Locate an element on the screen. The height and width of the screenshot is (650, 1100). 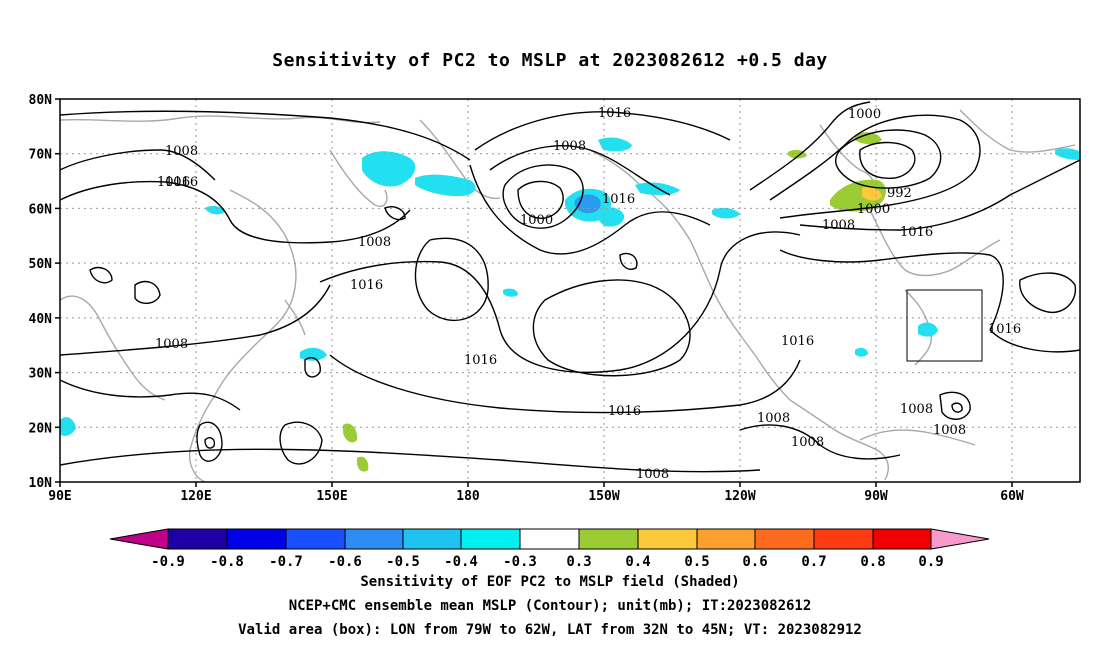
colorbar-tick-label: -0.3 is located at coordinates (520, 562).